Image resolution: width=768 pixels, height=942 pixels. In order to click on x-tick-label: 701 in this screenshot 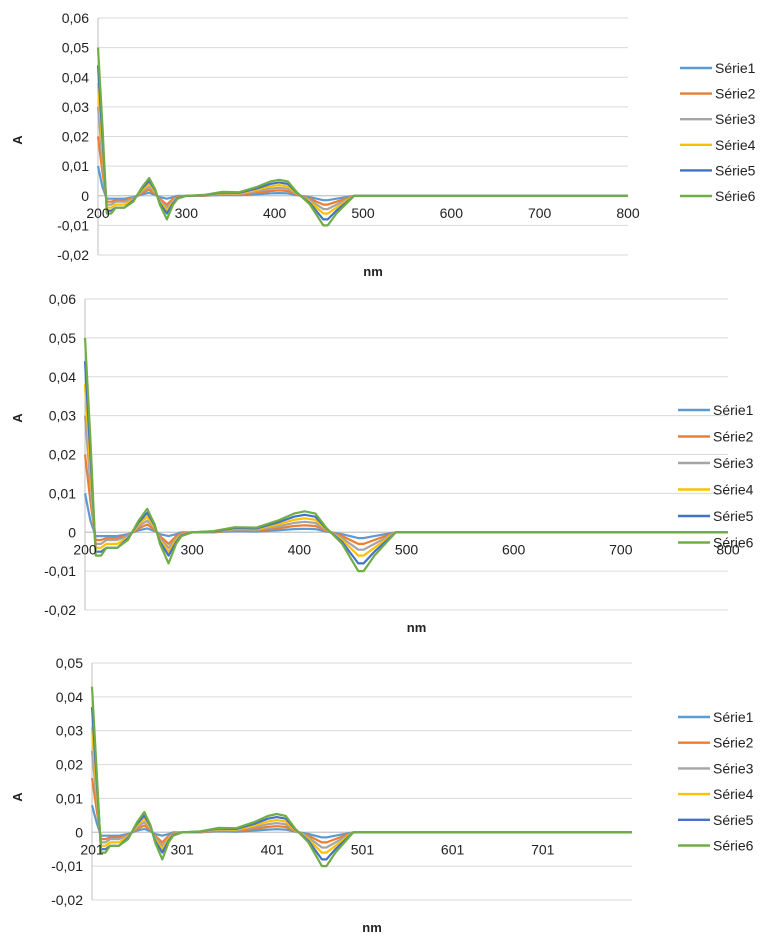, I will do `click(543, 849)`.